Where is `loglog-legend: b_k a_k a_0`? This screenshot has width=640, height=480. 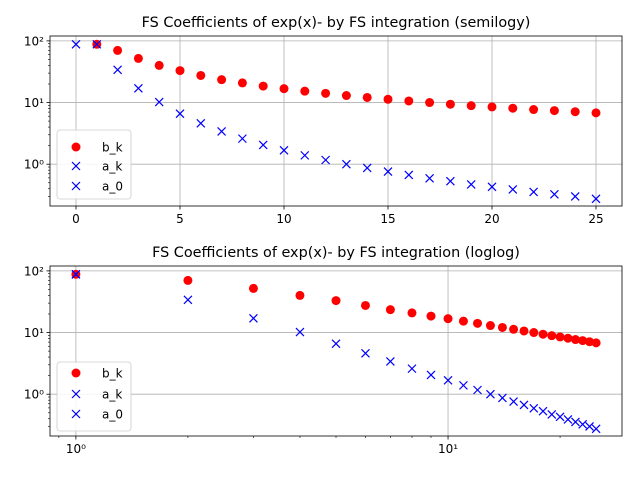 loglog-legend: b_k a_k a_0 is located at coordinates (94, 396).